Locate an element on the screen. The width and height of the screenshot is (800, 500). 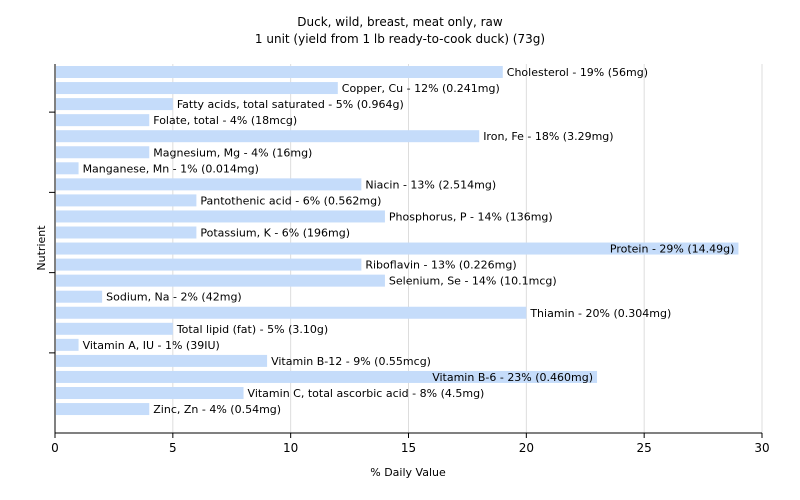
bar-label: Niacin - 13% (2.514mg) is located at coordinates (430, 184).